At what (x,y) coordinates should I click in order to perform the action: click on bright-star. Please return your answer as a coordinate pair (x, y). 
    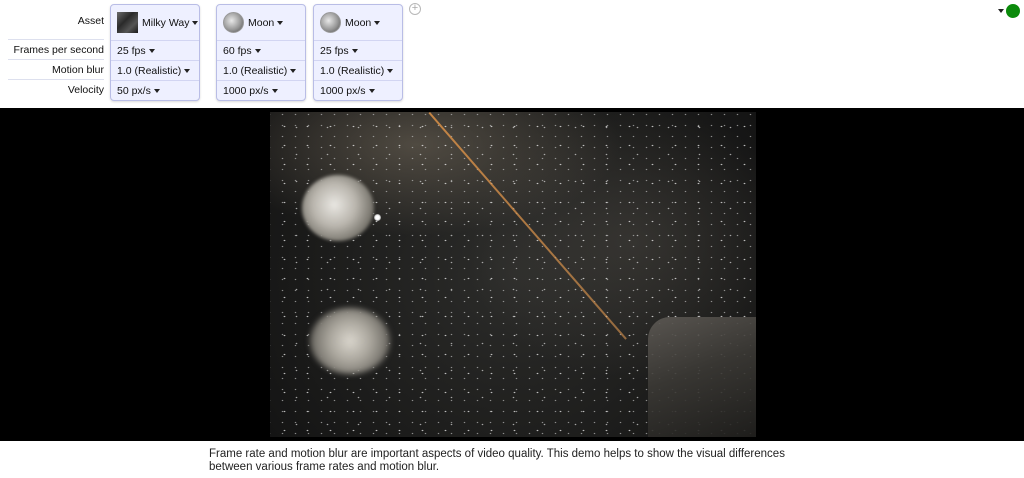
    Looking at the image, I should click on (377, 217).